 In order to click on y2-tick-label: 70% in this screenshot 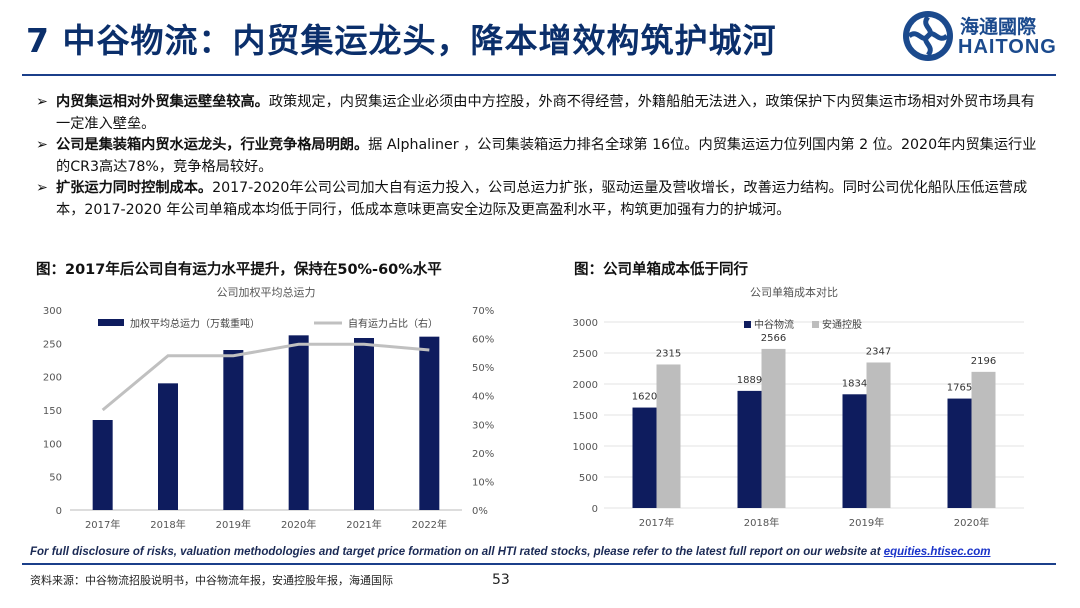, I will do `click(483, 311)`.